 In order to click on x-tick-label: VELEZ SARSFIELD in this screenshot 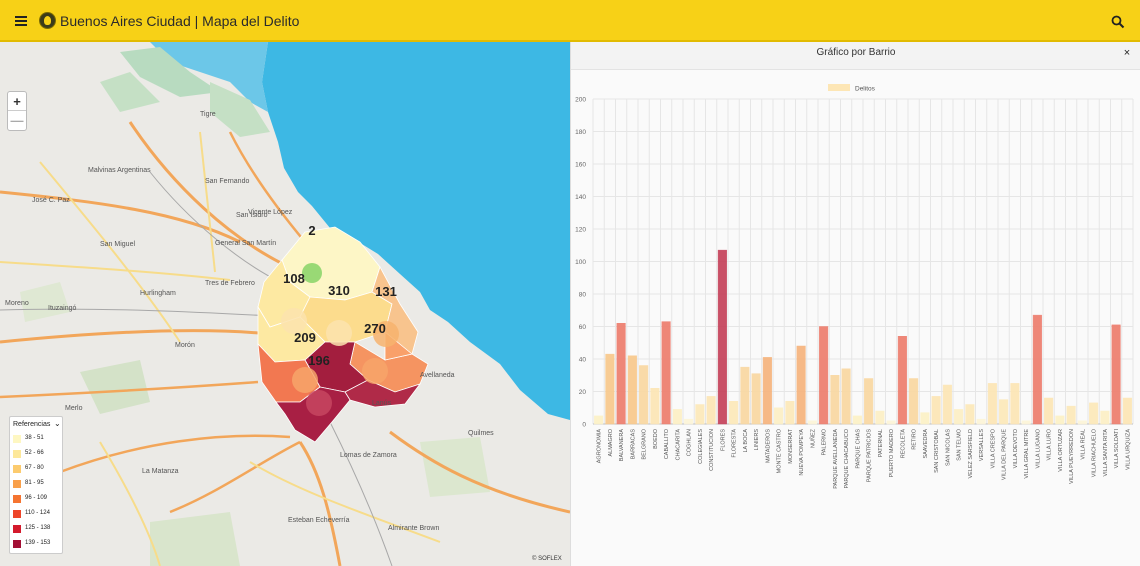, I will do `click(971, 454)`.